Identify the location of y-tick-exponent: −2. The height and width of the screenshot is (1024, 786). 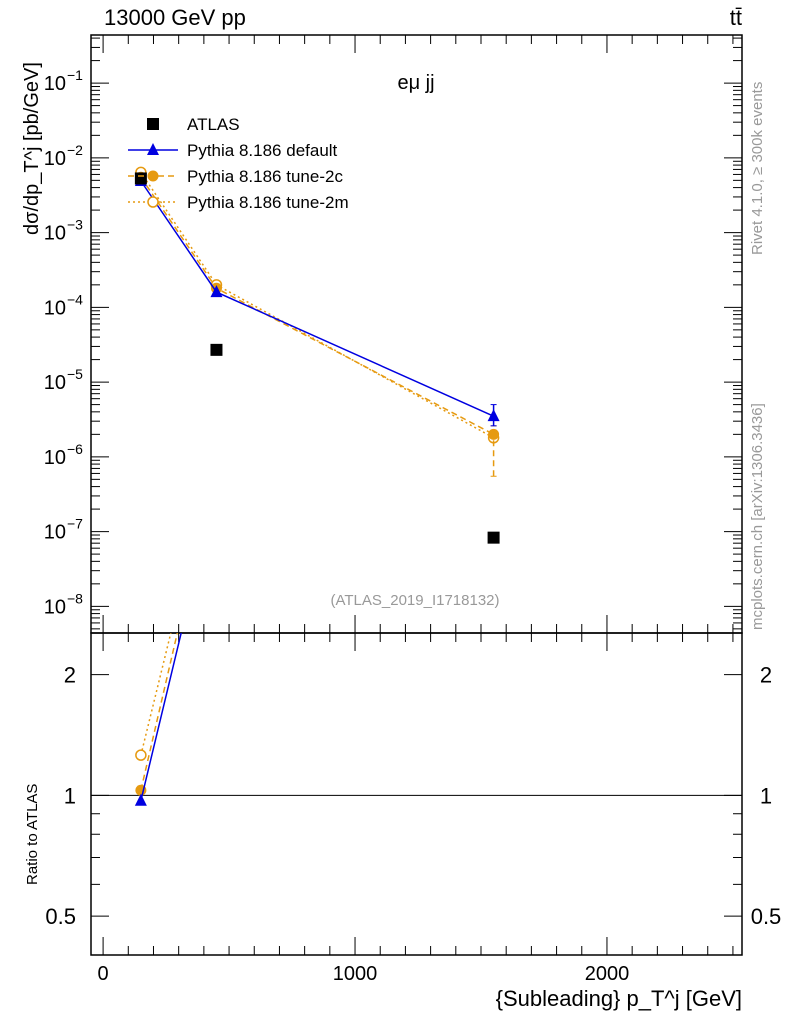
(75, 150).